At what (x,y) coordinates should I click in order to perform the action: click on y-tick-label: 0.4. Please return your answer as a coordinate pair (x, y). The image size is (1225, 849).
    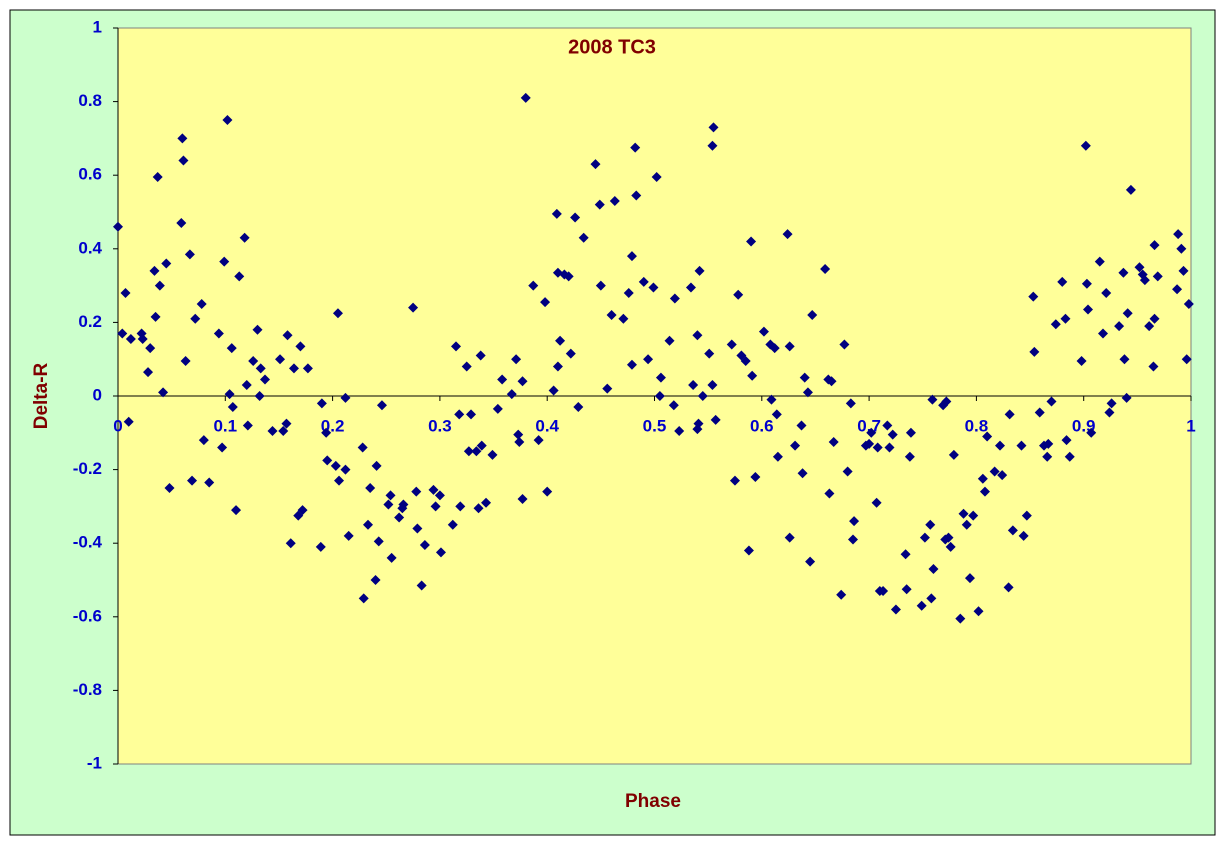
    Looking at the image, I should click on (90, 247).